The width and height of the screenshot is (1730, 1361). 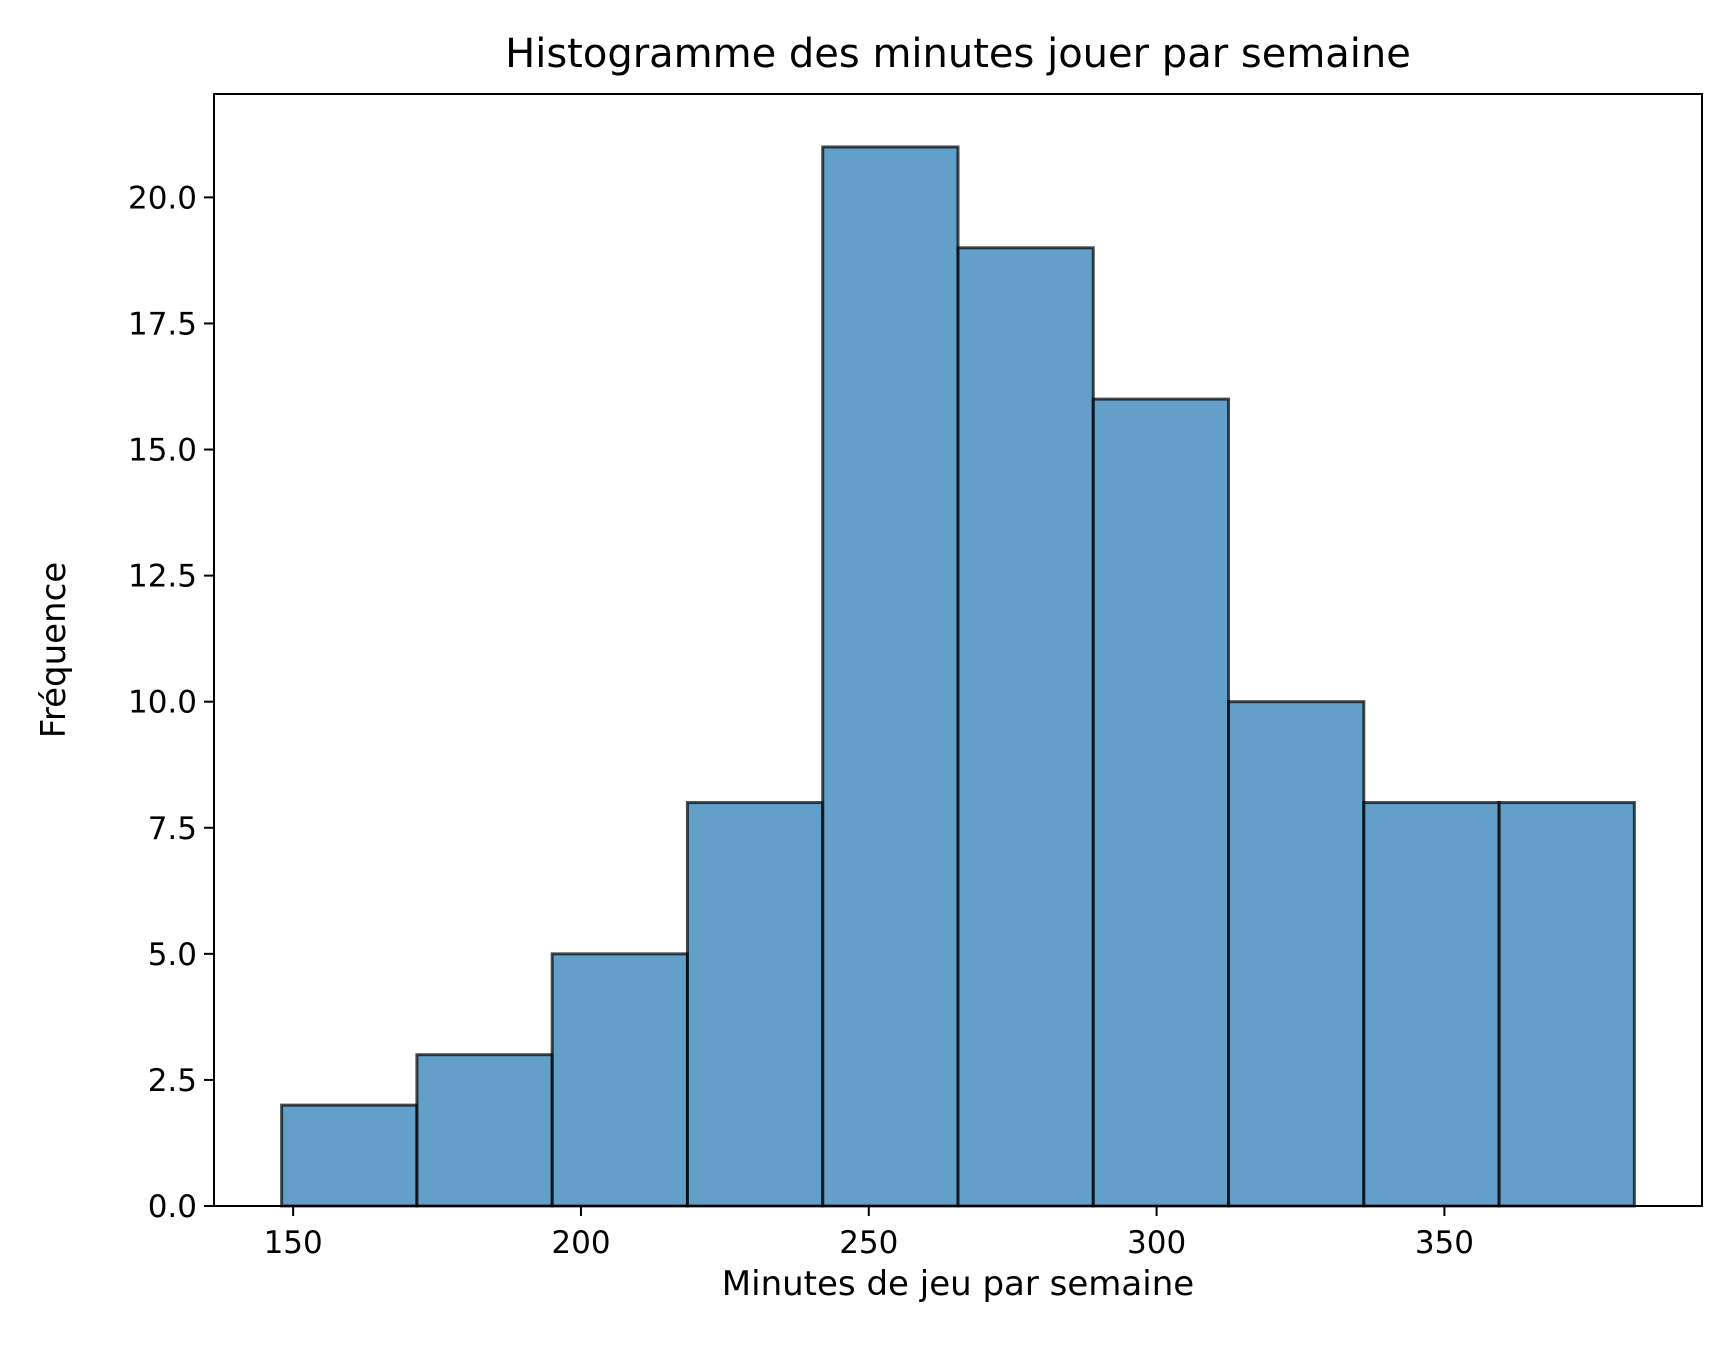 I want to click on x-tick-label: 200, so click(x=580, y=1243).